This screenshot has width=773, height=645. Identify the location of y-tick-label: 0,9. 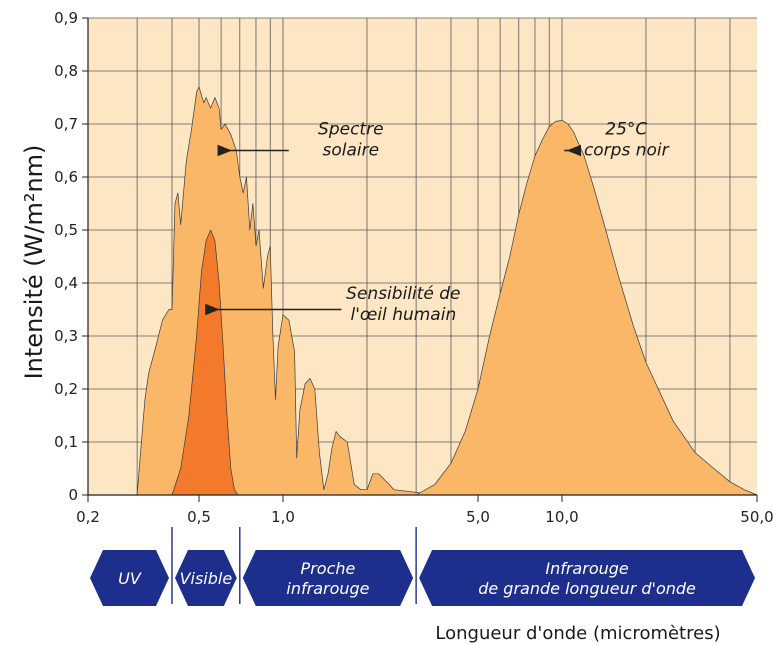
(66, 18).